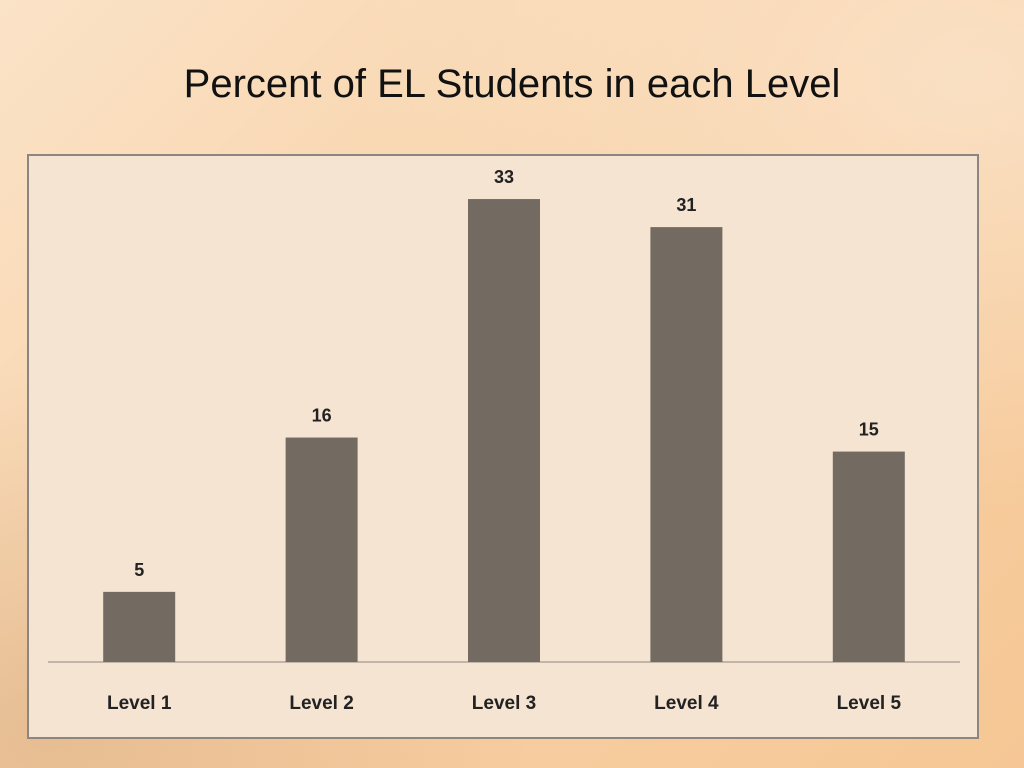  I want to click on x-tick-label-1: Level 1, so click(139, 703).